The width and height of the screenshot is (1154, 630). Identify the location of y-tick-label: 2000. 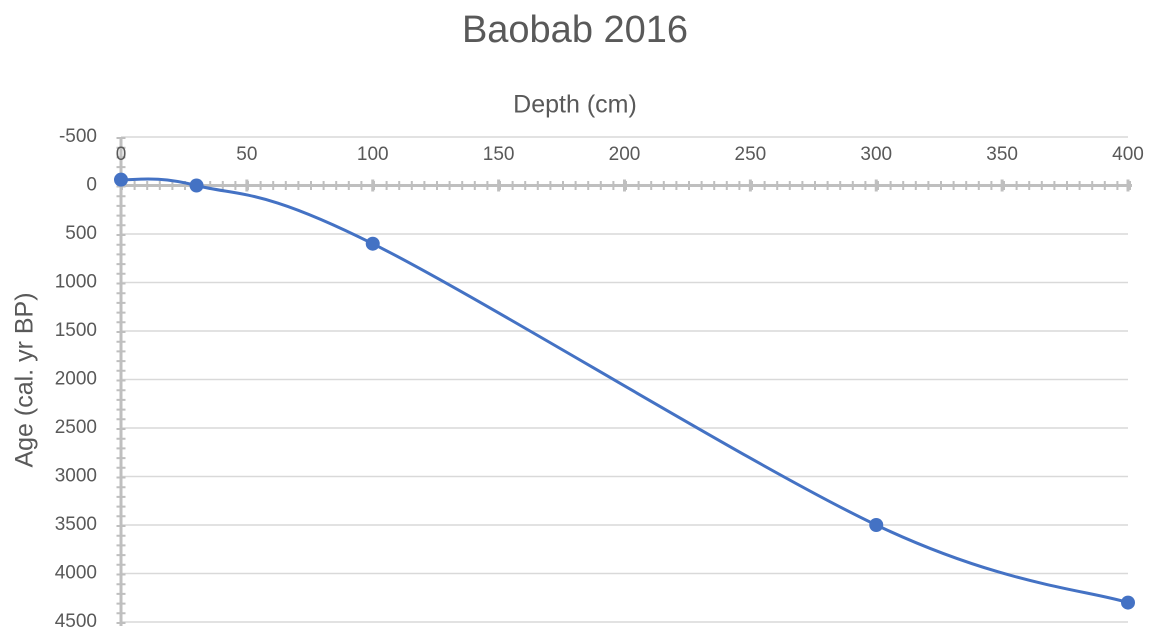
(76, 379).